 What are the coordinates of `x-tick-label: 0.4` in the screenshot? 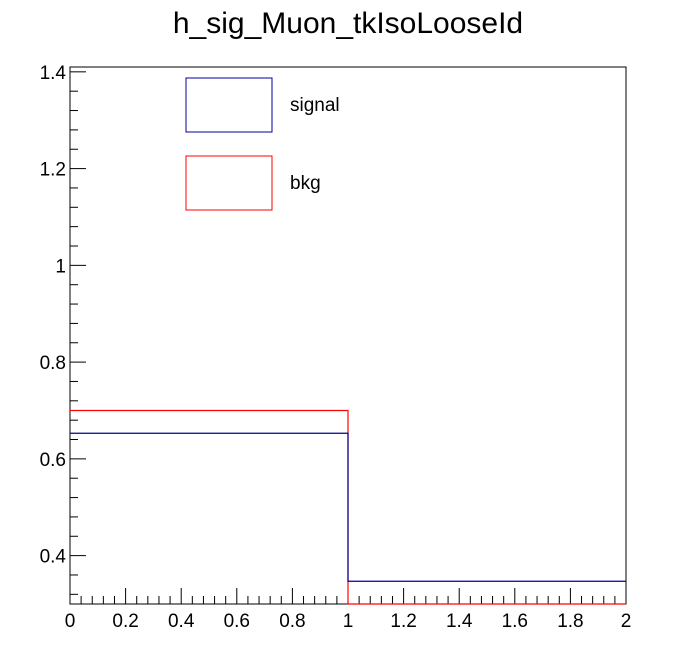 It's located at (181, 621).